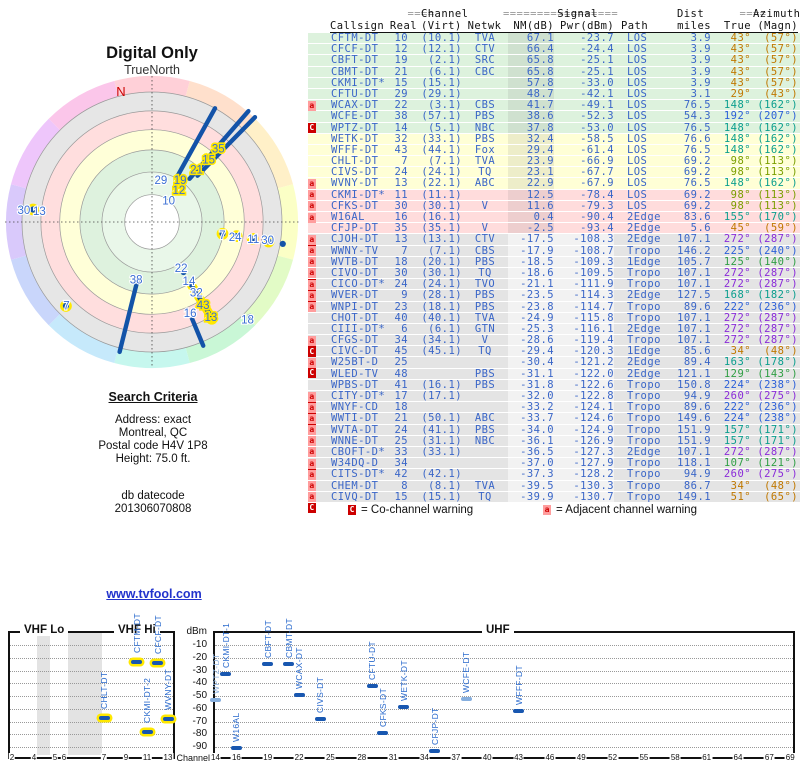 The image size is (800, 768). I want to click on noise-margin-db: 0.4, so click(531, 217).